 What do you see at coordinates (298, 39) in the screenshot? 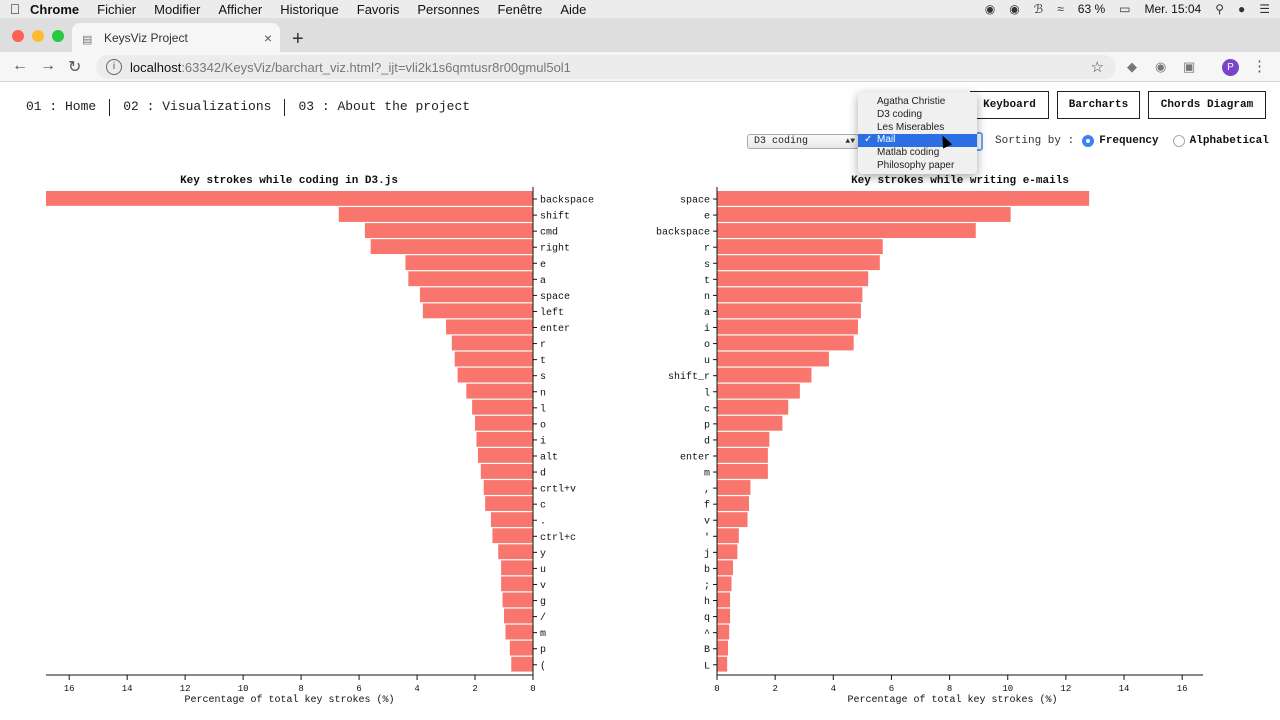
I see `new-tab-button: +` at bounding box center [298, 39].